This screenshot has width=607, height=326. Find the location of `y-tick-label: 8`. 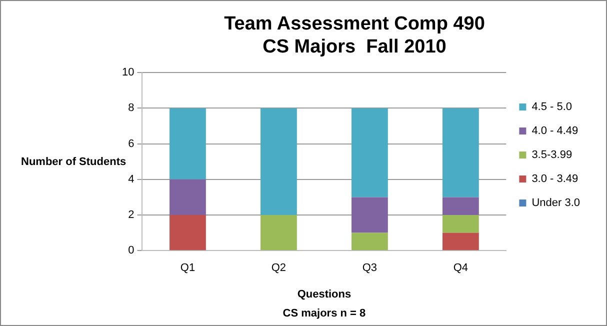

y-tick-label: 8 is located at coordinates (131, 108).